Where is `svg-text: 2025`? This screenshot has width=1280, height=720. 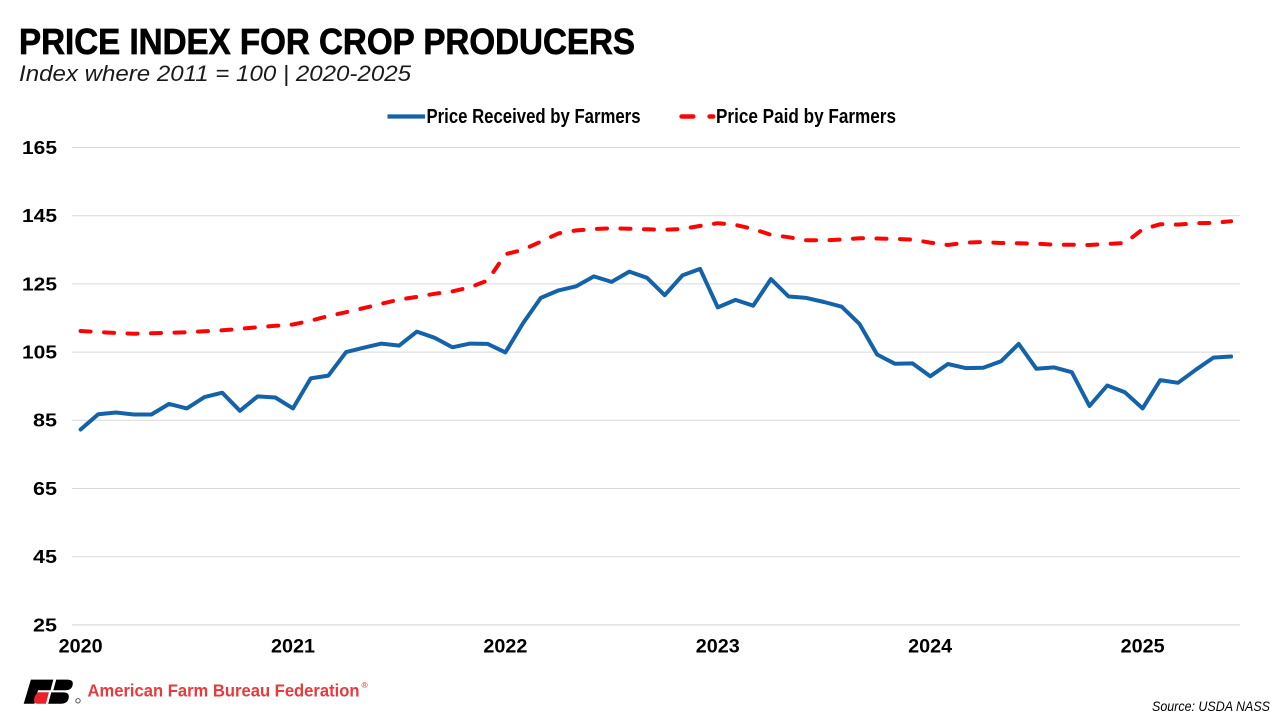
svg-text: 2025 is located at coordinates (1143, 647).